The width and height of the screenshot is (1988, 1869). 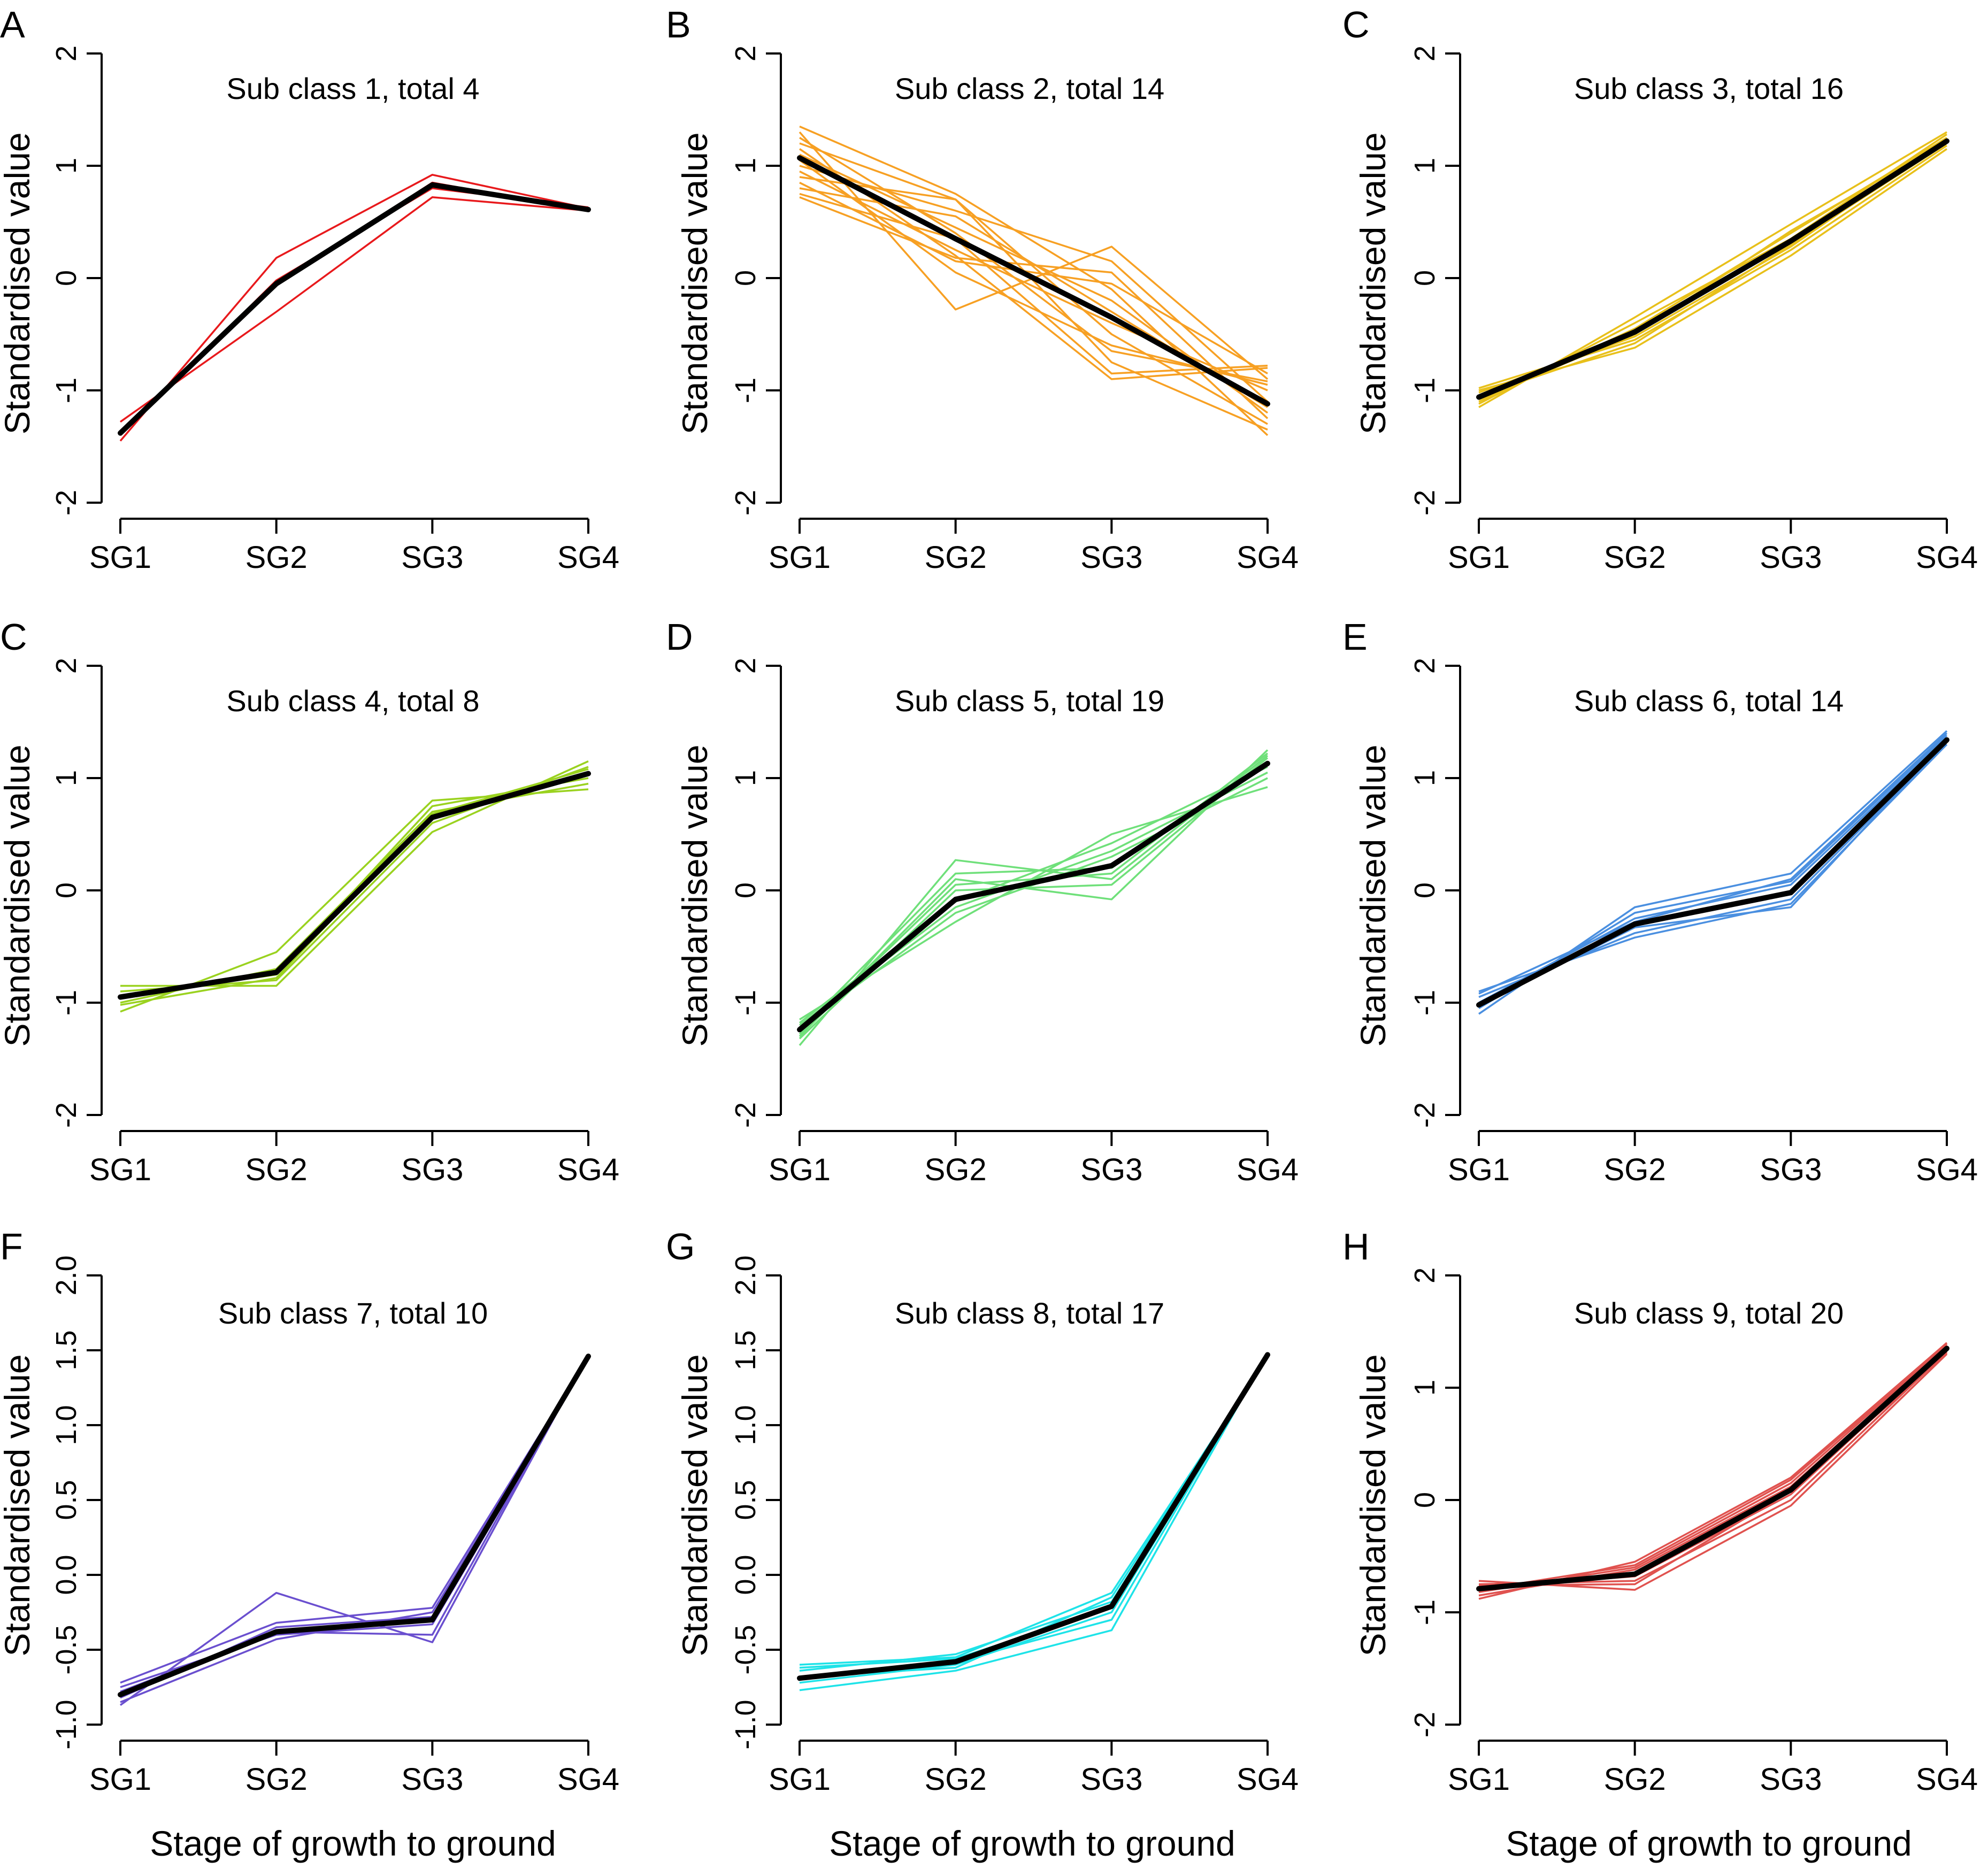 What do you see at coordinates (66, 1350) in the screenshot?
I see `y-tick-label: 1.5` at bounding box center [66, 1350].